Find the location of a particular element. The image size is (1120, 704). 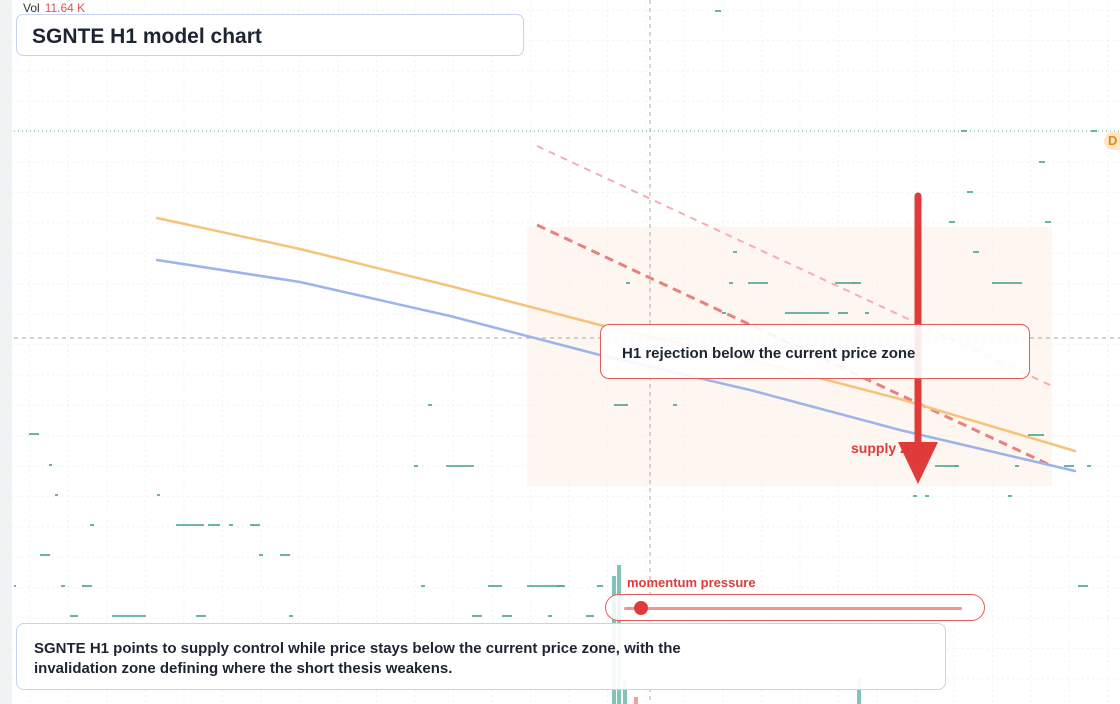

momentum-pressure-slider is located at coordinates (795, 607).